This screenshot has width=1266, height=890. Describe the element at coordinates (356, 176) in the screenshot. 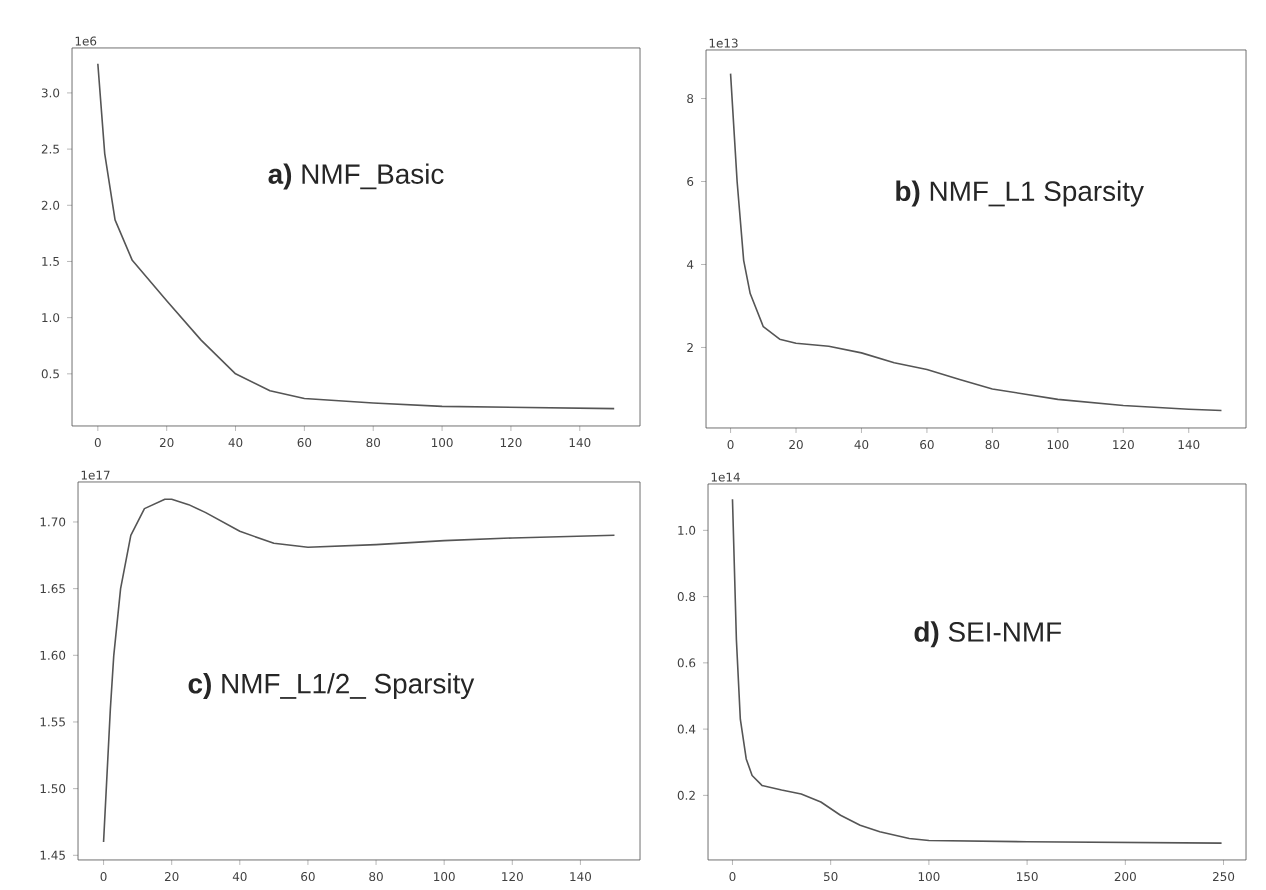

I see `text: a) NMF_Basic` at that location.